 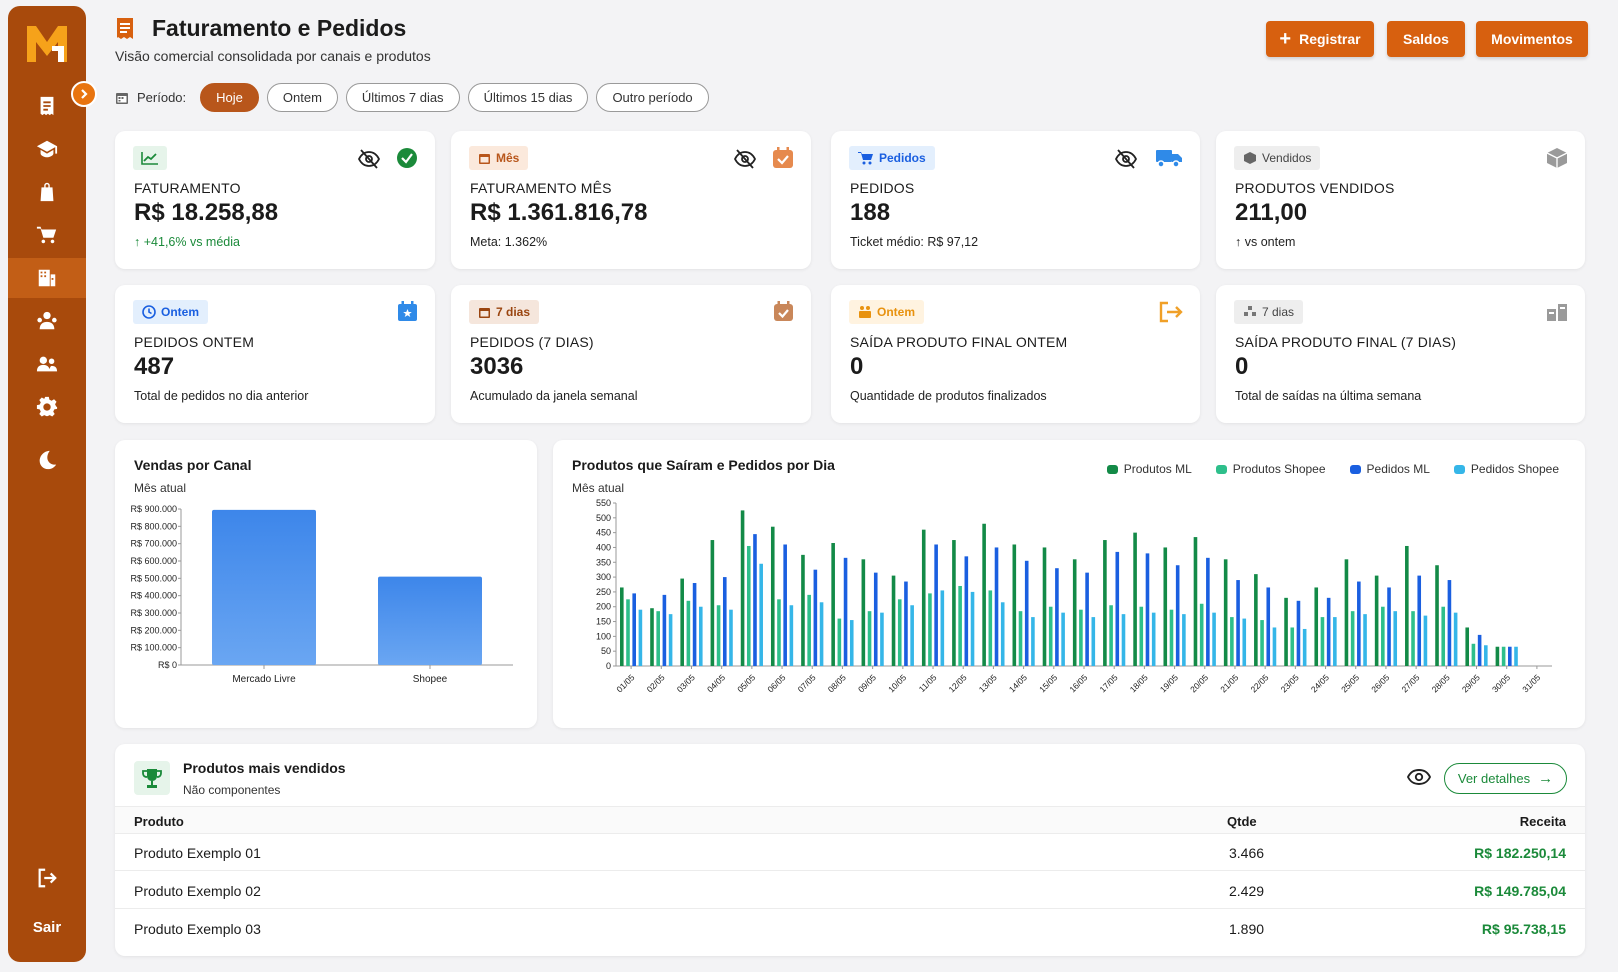 What do you see at coordinates (508, 158) in the screenshot?
I see `kpi-badge-label: Mês` at bounding box center [508, 158].